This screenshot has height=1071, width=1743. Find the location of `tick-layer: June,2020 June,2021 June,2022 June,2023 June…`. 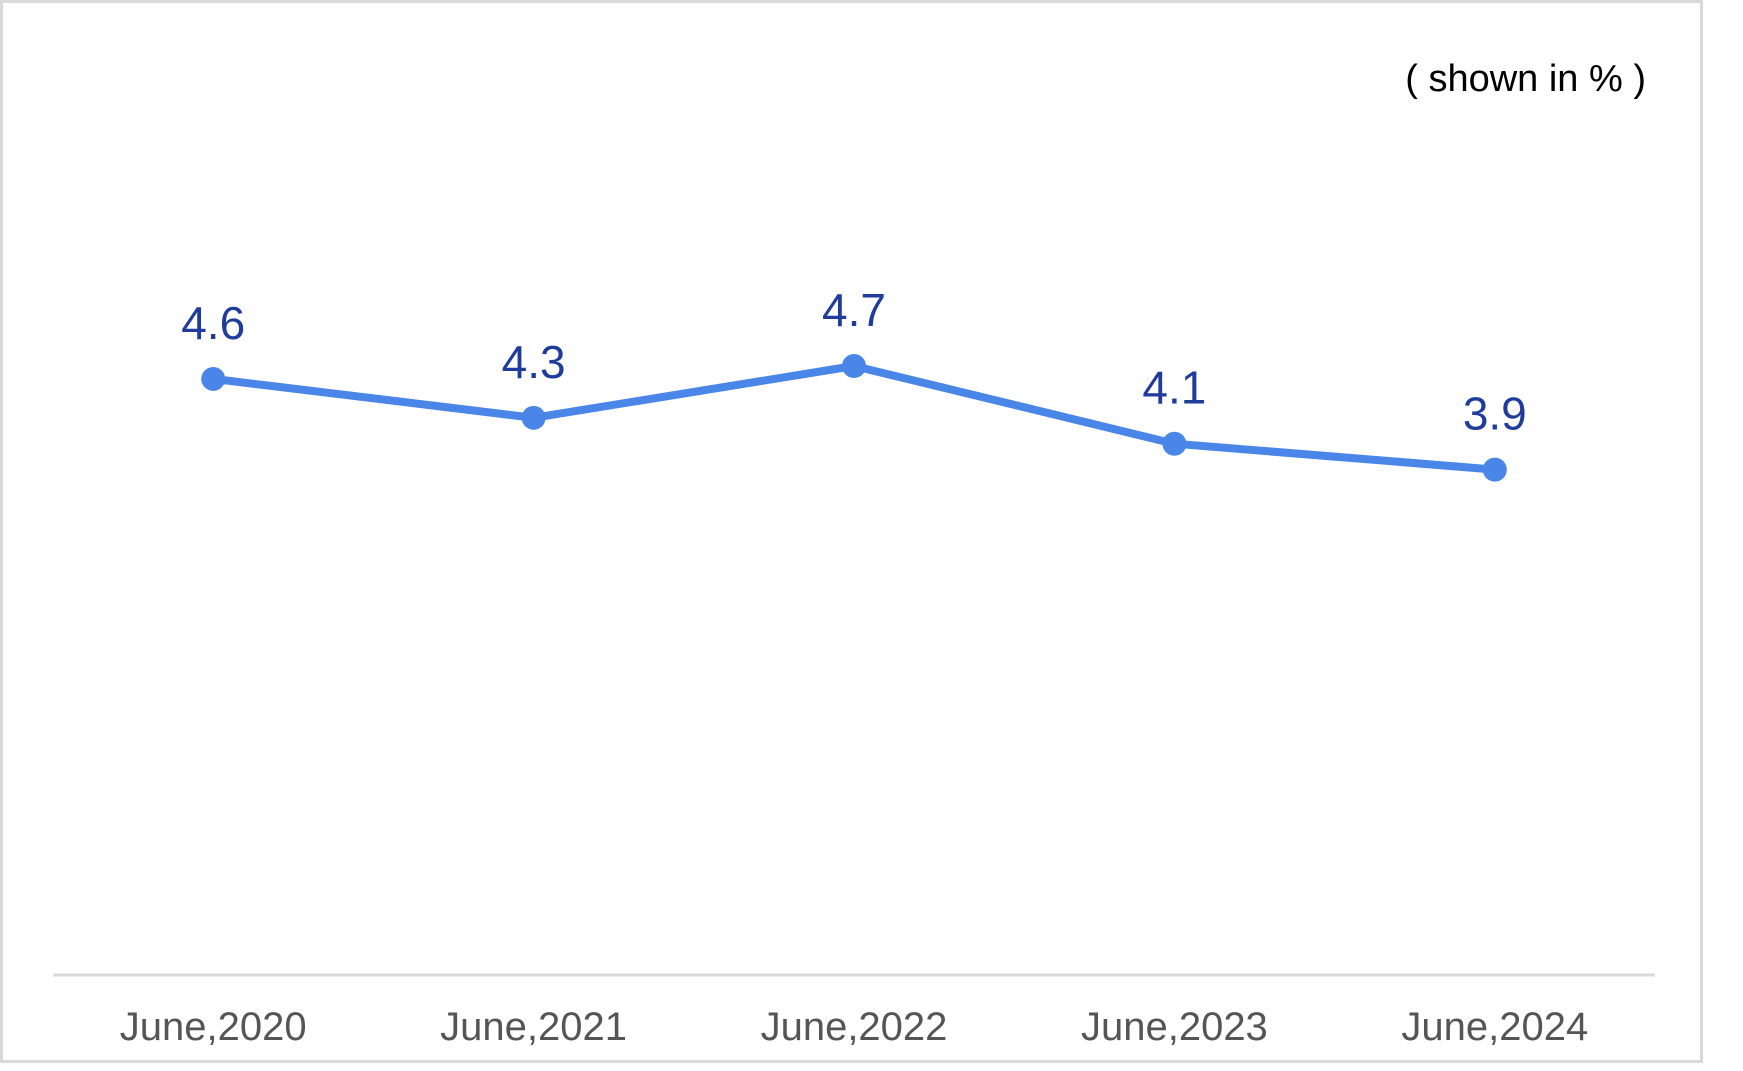

tick-layer: June,2020 June,2021 June,2022 June,2023 June… is located at coordinates (854, 1027).